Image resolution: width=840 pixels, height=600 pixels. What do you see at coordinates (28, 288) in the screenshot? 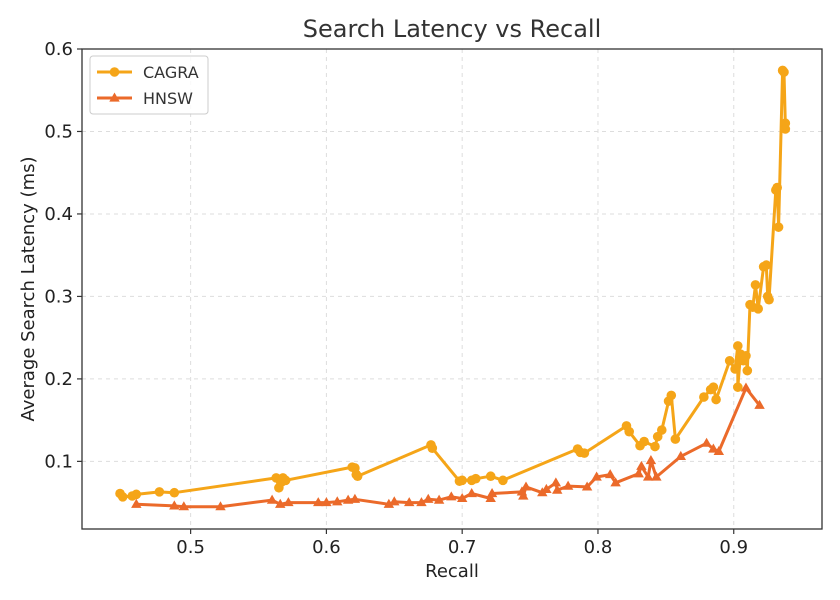
I see `y-axis-label: Average Search Latency (ms)` at bounding box center [28, 288].